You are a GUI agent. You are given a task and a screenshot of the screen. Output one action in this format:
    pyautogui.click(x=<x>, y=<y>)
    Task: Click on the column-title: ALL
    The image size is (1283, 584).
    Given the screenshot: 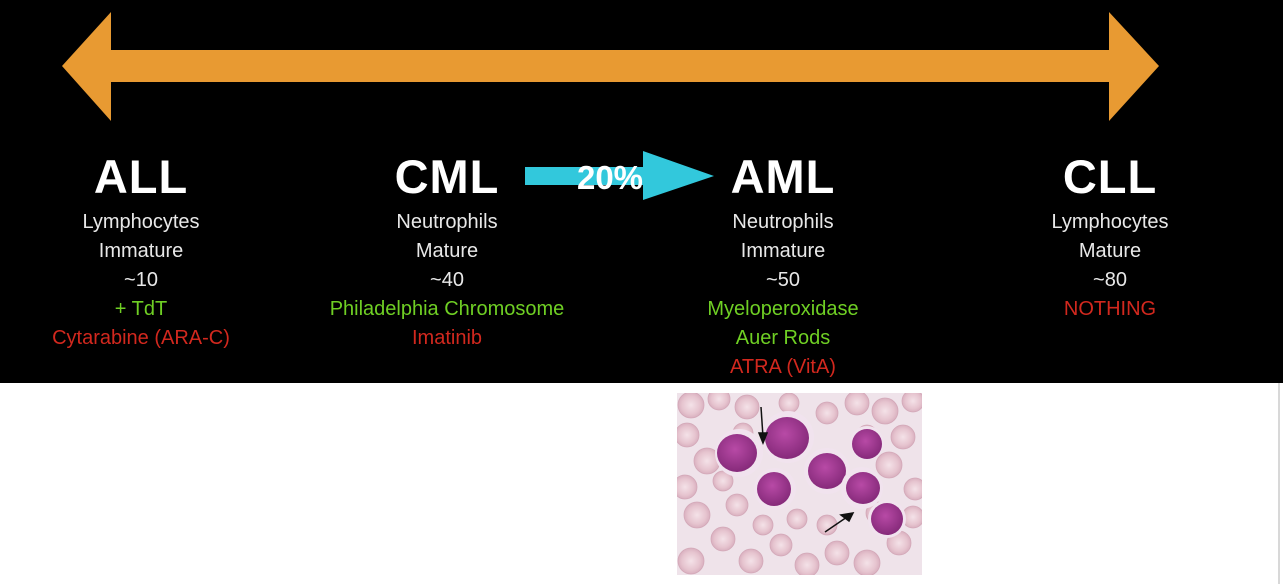 What is the action you would take?
    pyautogui.click(x=141, y=176)
    